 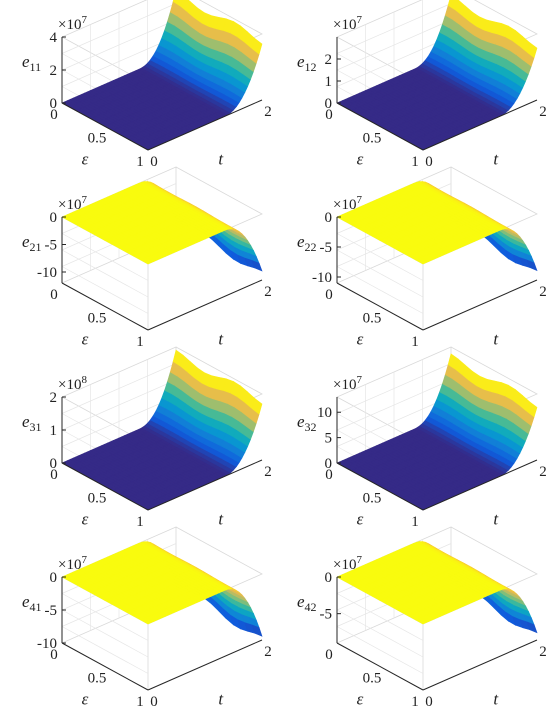 What do you see at coordinates (36, 67) in the screenshot?
I see `z-axis-label-subscript: 11` at bounding box center [36, 67].